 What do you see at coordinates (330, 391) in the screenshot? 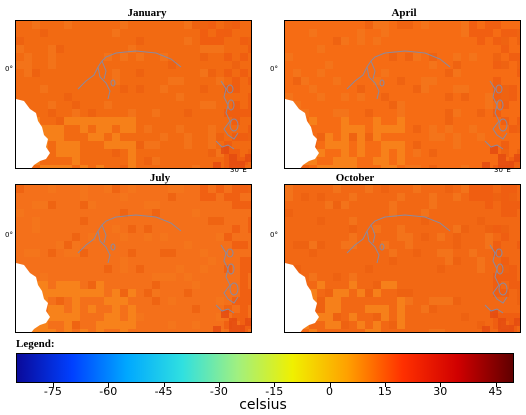
I see `colorbar-tick-label: 0` at bounding box center [330, 391].